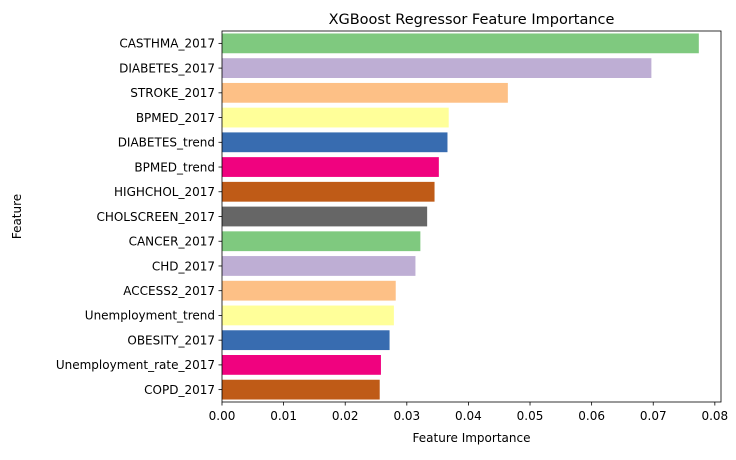  I want to click on y-tick-label: DIABETES_trend, so click(166, 143).